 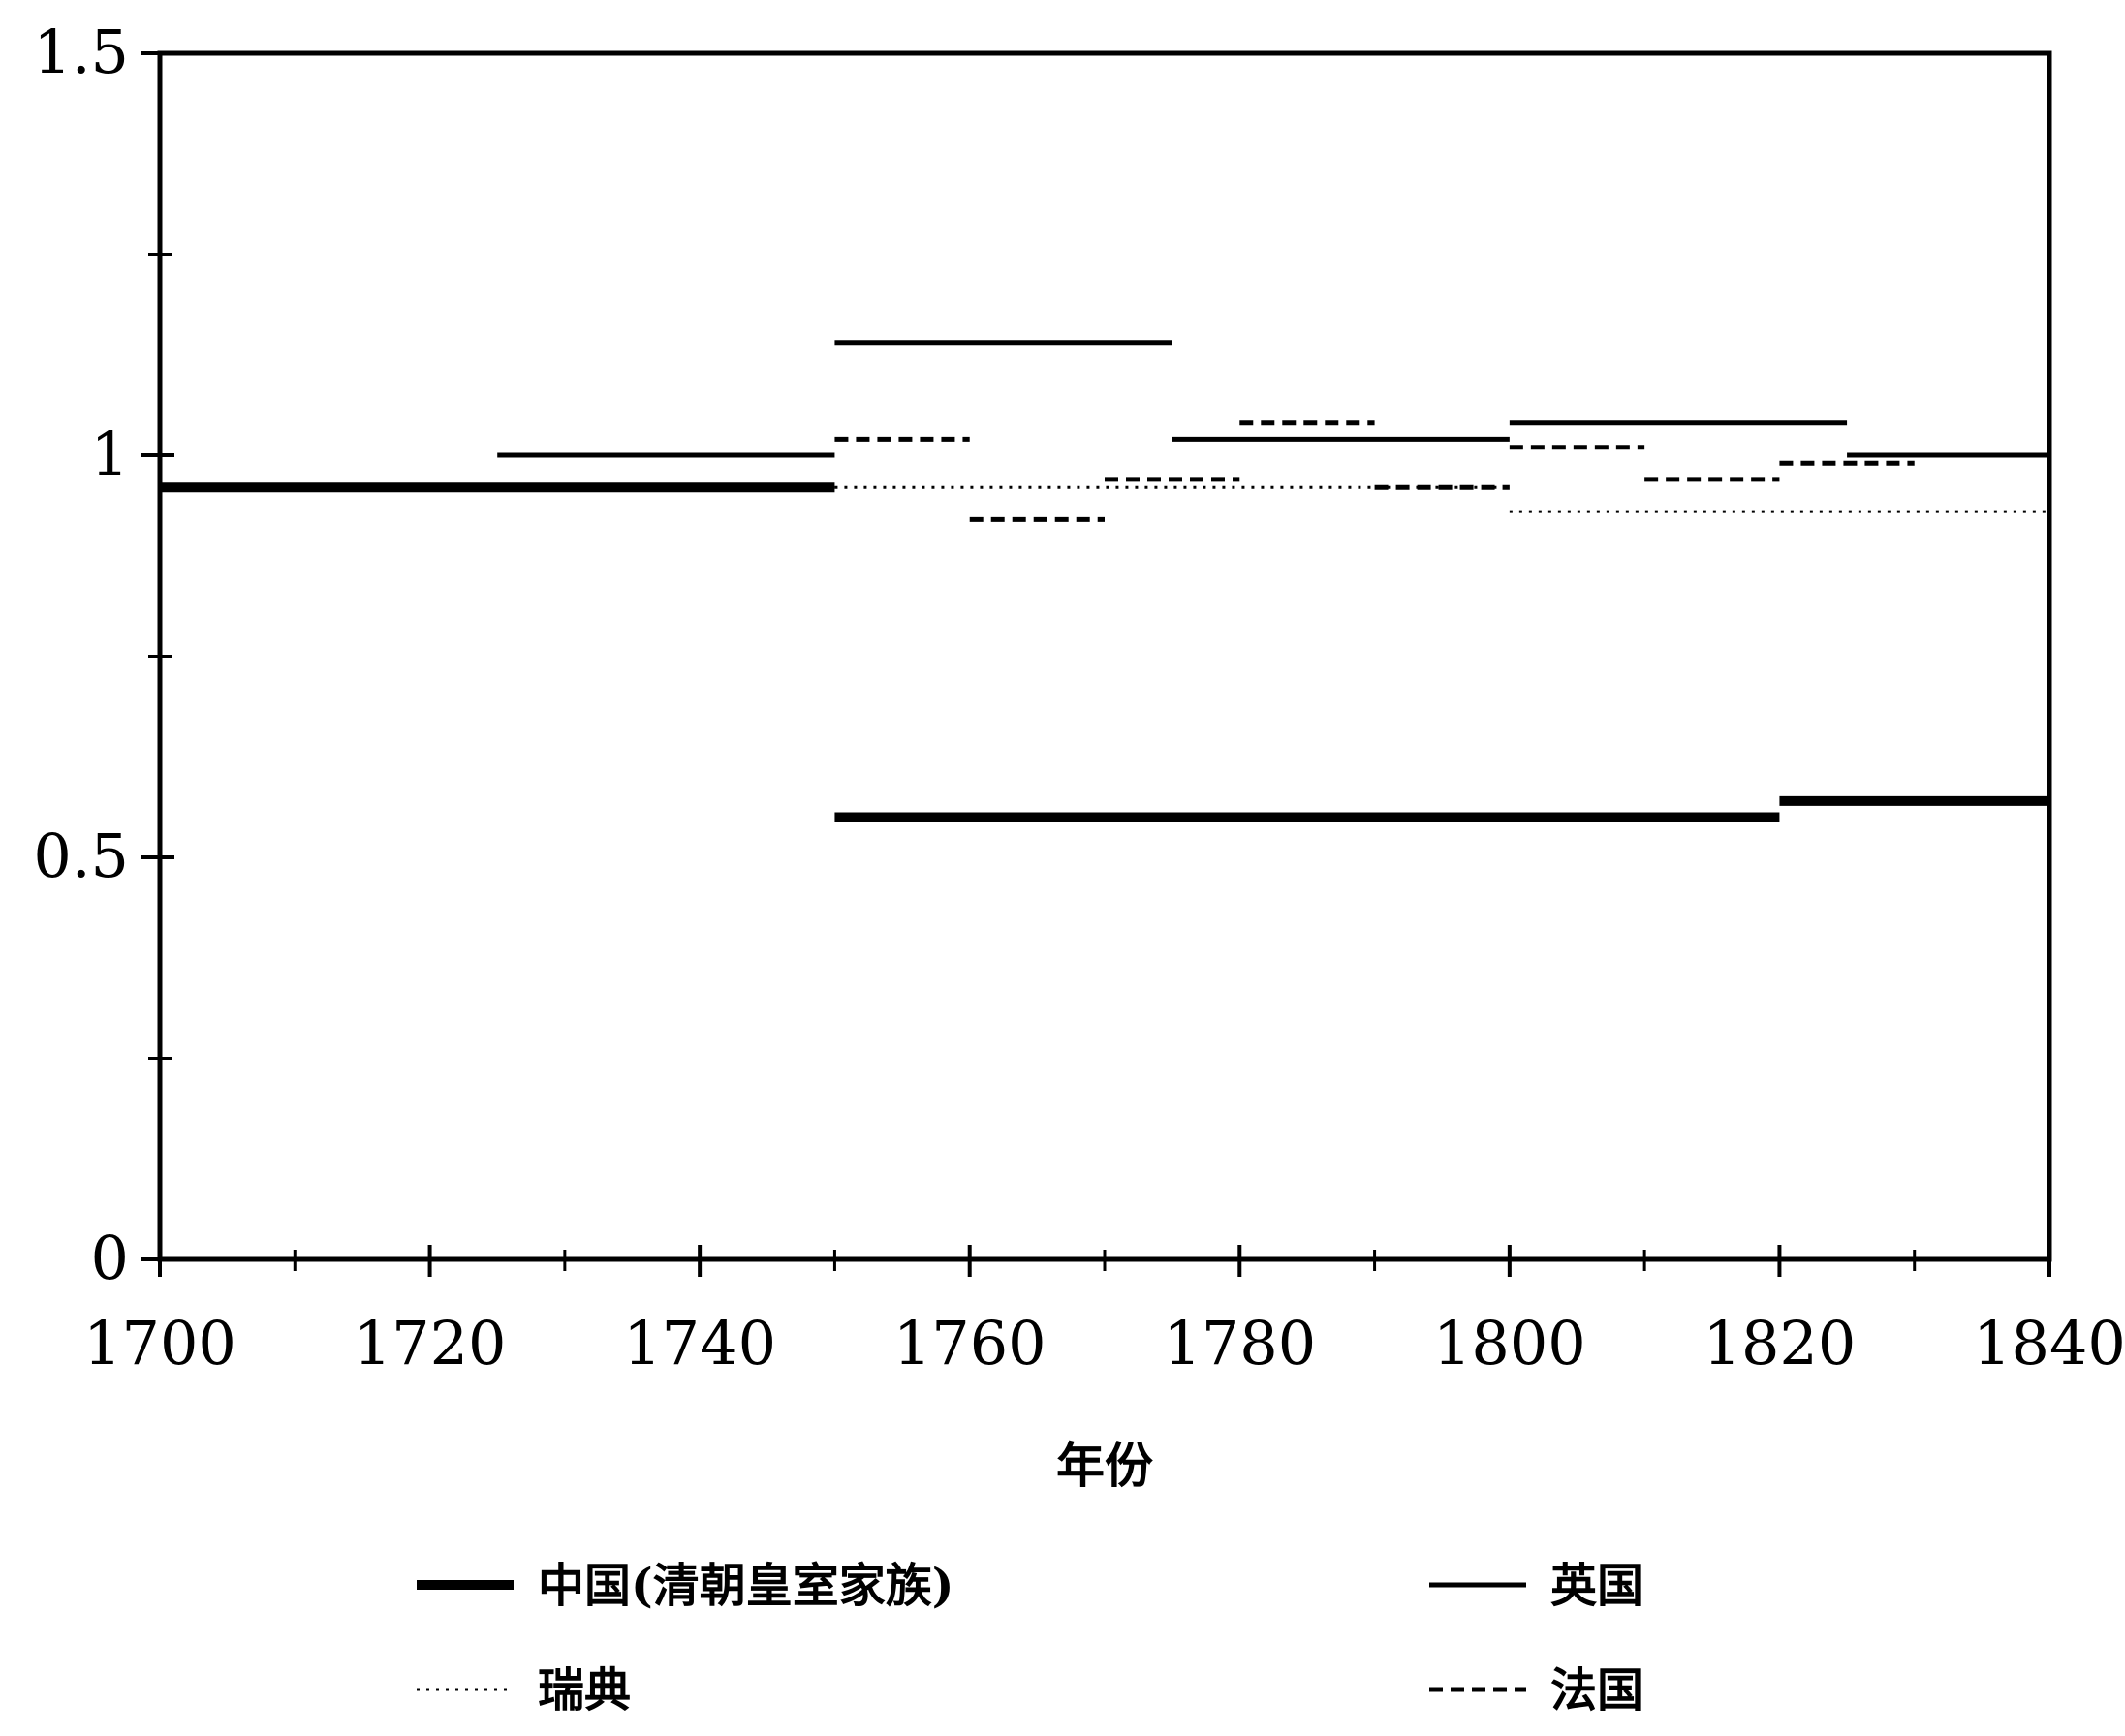 What do you see at coordinates (1780, 1343) in the screenshot?
I see `x-tick-label: 1820` at bounding box center [1780, 1343].